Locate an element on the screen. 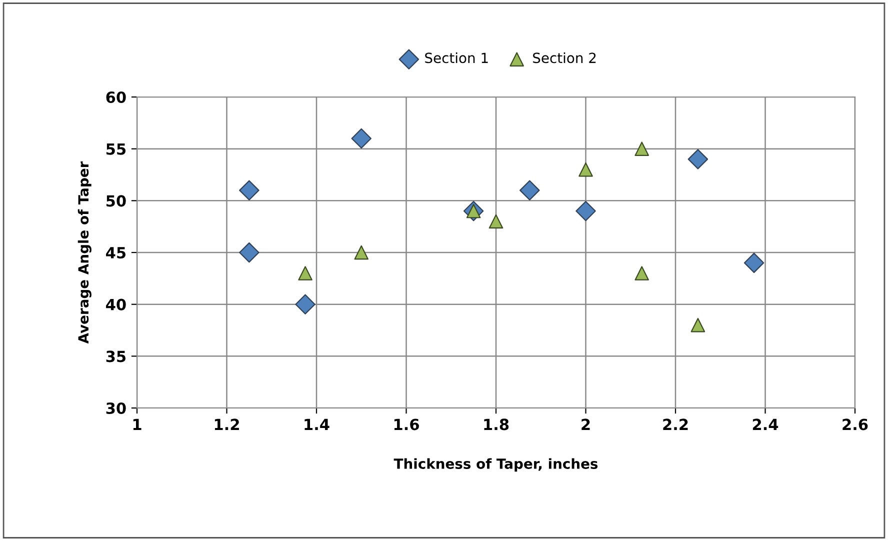 The width and height of the screenshot is (888, 541). x-tick-label: 2.6 is located at coordinates (855, 424).